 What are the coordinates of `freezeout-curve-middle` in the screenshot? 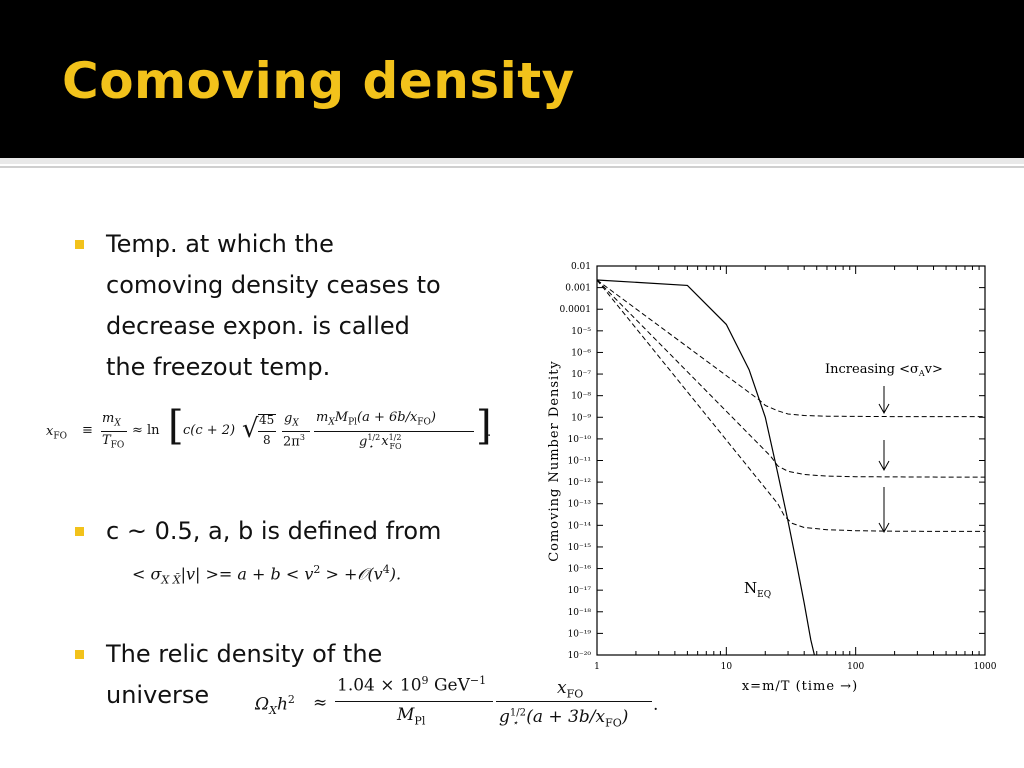 It's located at (790, 378).